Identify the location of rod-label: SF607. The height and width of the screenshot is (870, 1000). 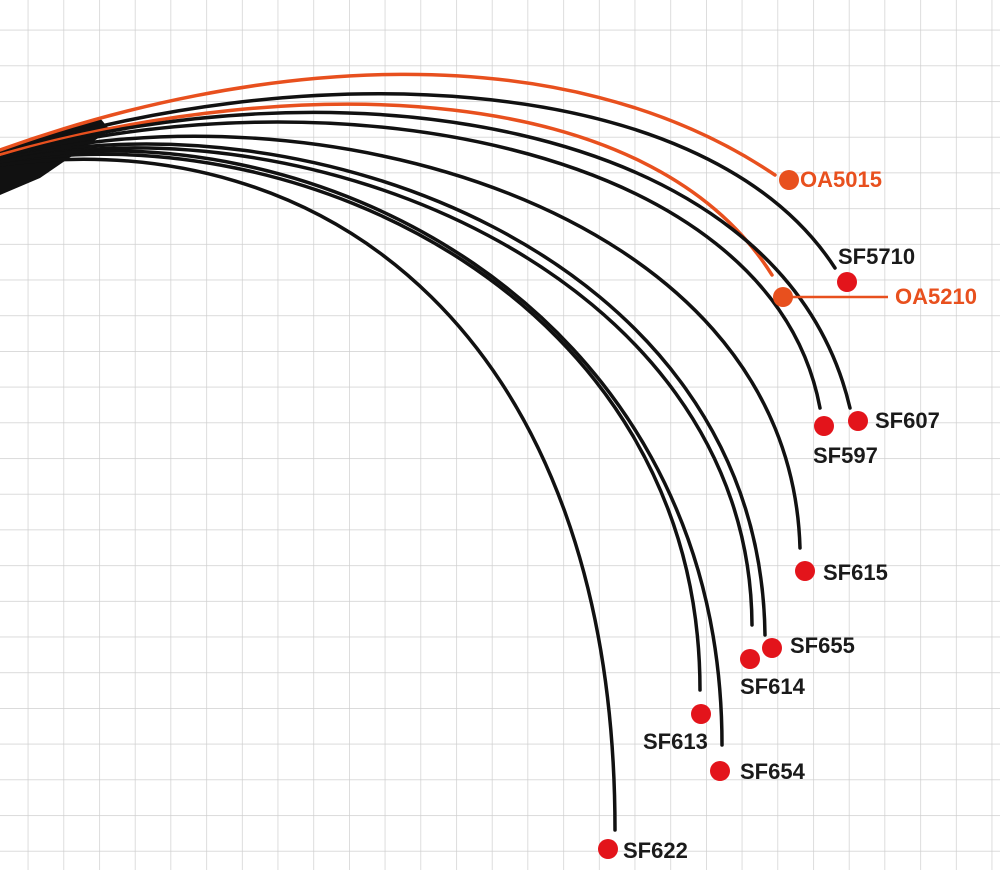
(907, 420).